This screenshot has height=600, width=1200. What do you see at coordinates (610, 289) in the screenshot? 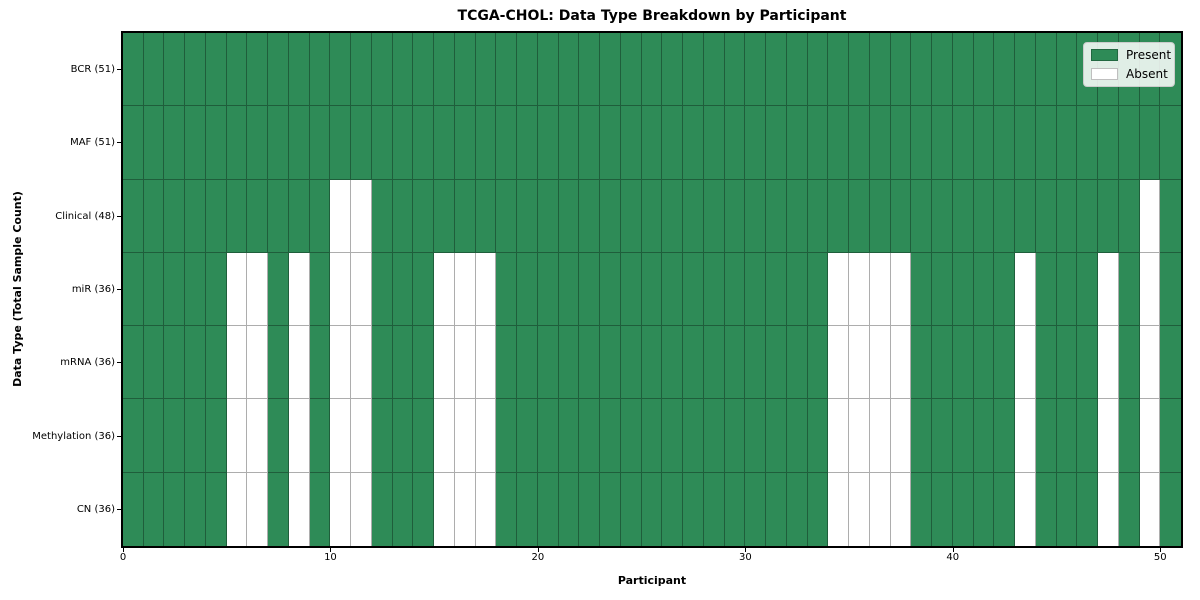
I see `cell-mir-p23` at bounding box center [610, 289].